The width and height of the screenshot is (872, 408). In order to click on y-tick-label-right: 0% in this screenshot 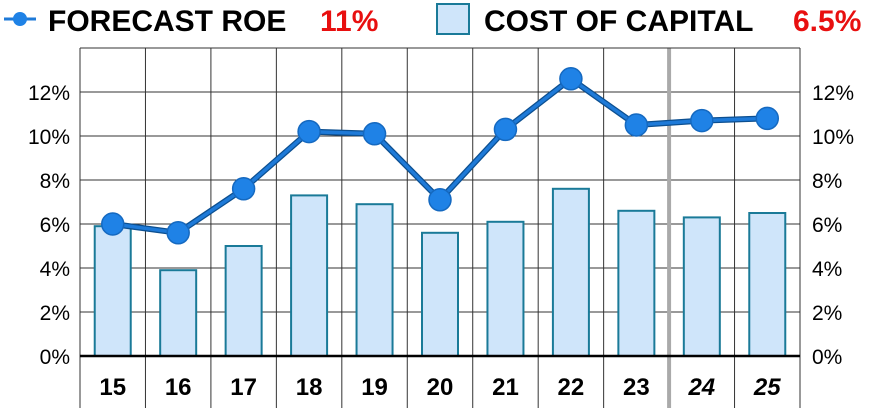, I will do `click(827, 357)`.